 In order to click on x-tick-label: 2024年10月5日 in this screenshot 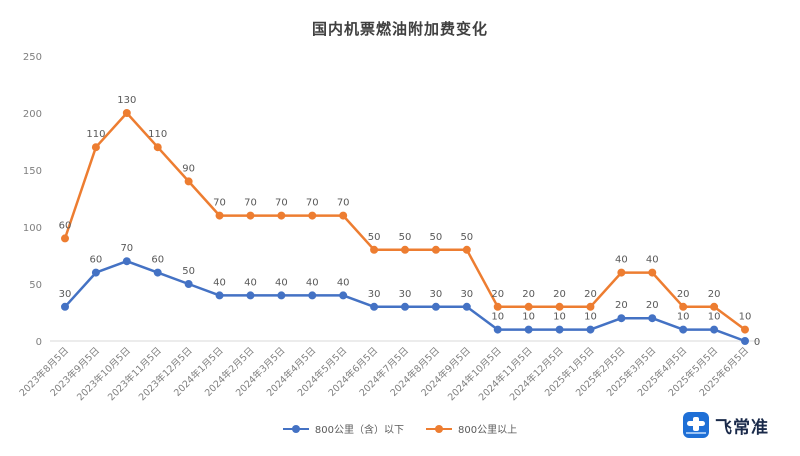, I will do `click(474, 374)`.